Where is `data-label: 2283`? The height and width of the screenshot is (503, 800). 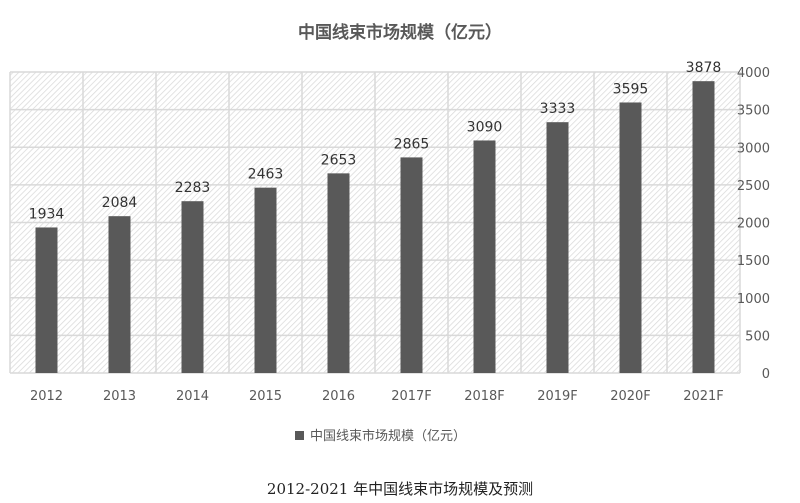
data-label: 2283 is located at coordinates (193, 188).